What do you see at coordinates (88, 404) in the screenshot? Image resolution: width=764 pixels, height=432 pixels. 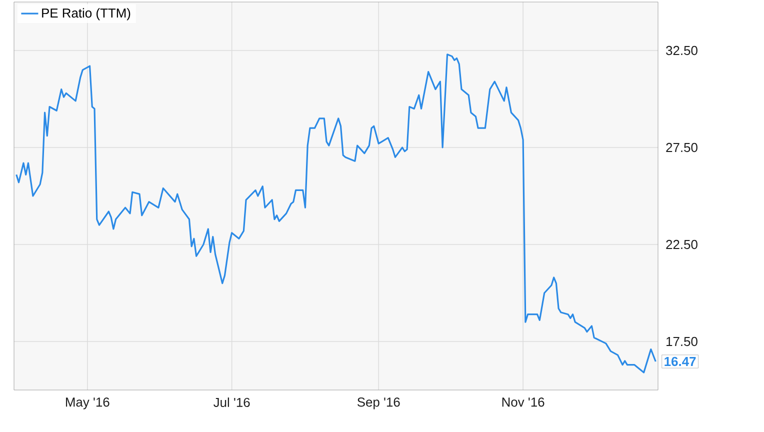 I see `x-tick-label: May '16` at bounding box center [88, 404].